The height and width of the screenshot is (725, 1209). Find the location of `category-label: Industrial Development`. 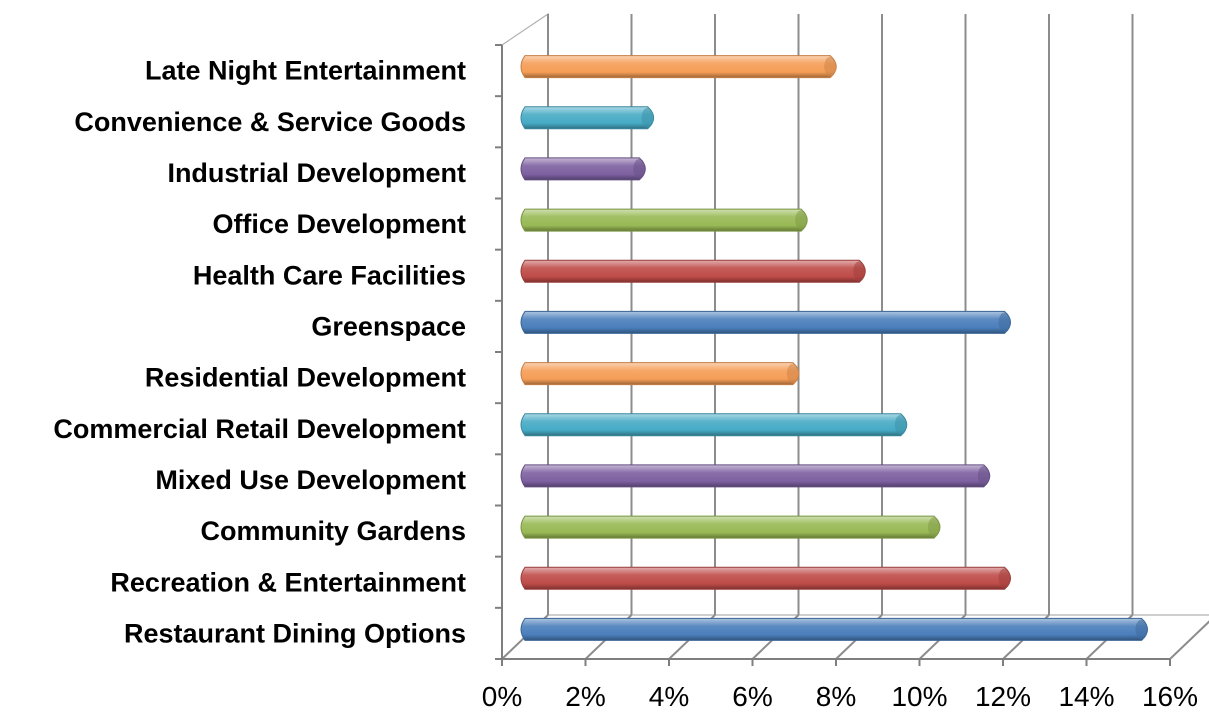

category-label: Industrial Development is located at coordinates (316, 173).